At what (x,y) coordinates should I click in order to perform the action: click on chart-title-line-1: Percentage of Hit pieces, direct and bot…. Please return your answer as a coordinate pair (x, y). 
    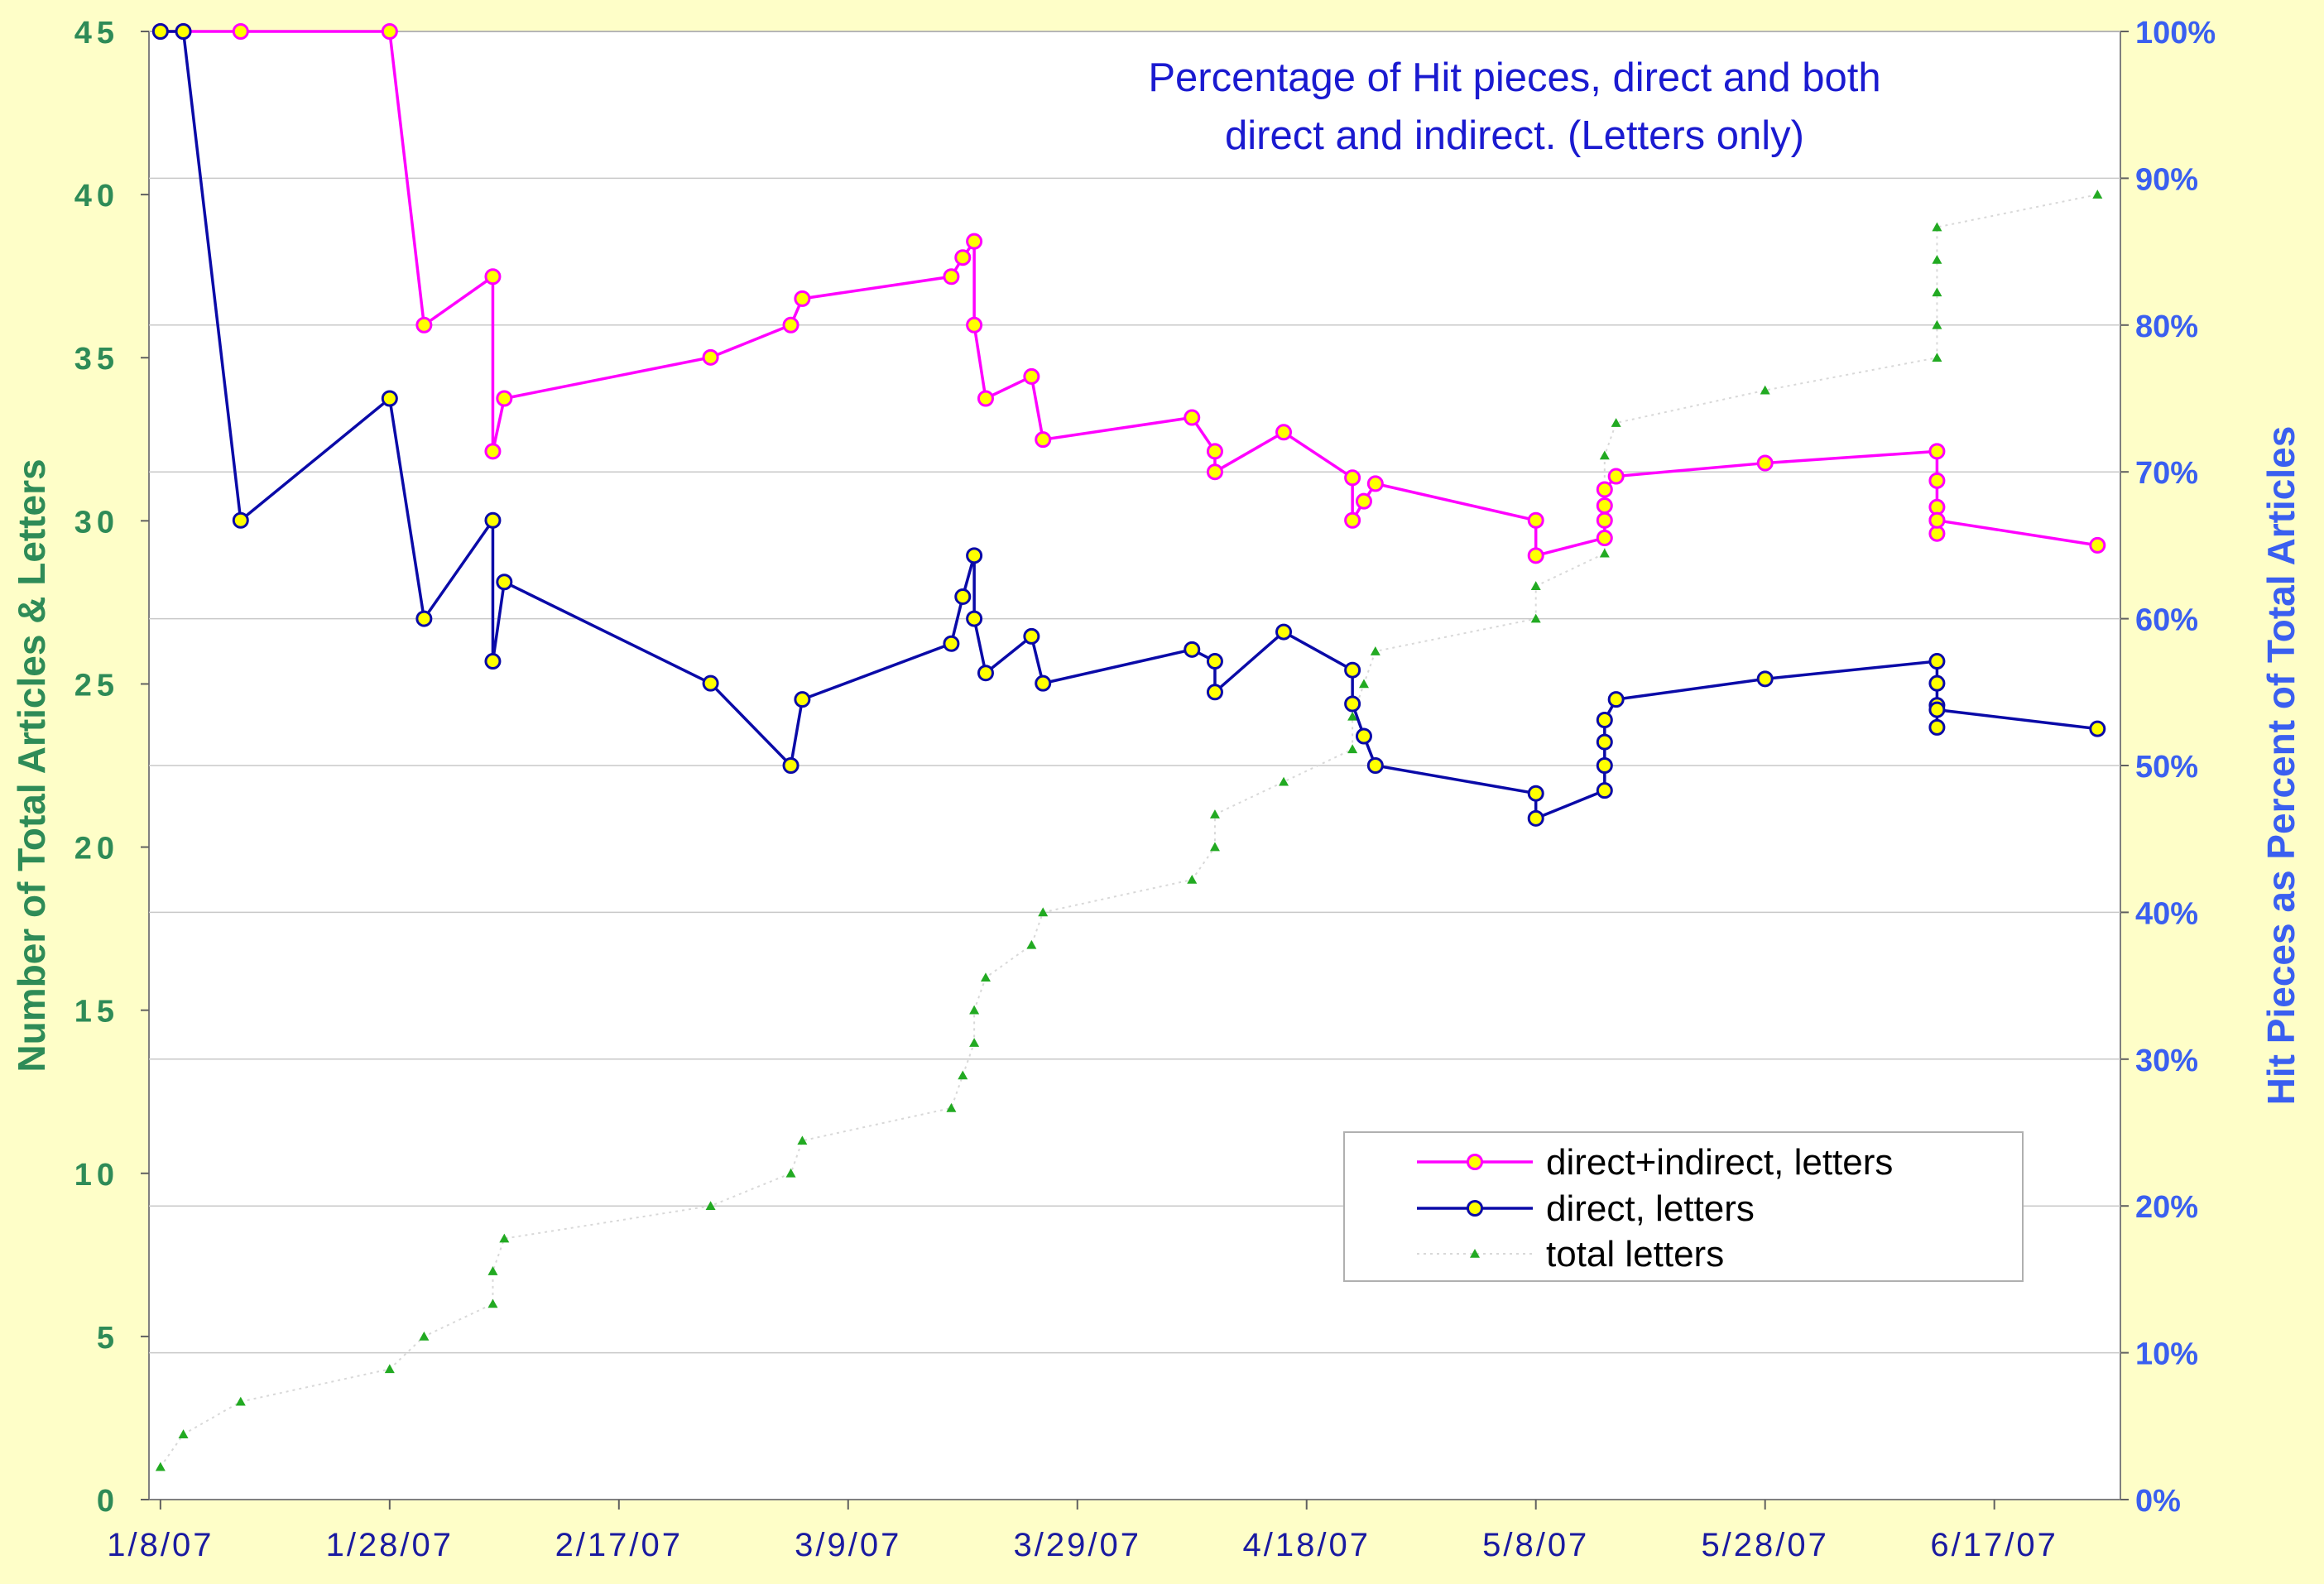
    Looking at the image, I should click on (1514, 77).